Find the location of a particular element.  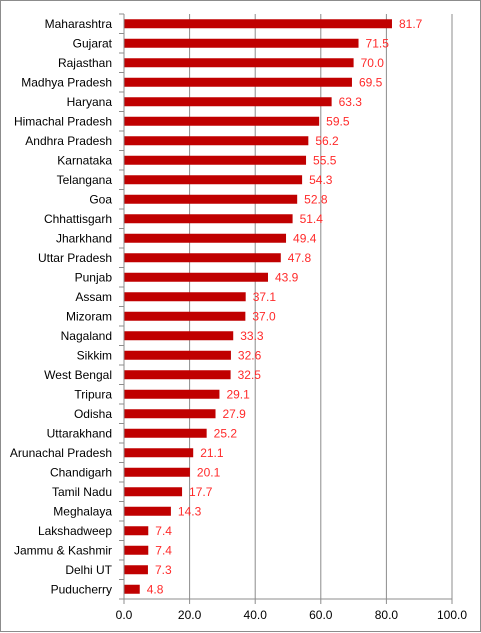

category-label: Madhya Pradesh is located at coordinates (66, 82).